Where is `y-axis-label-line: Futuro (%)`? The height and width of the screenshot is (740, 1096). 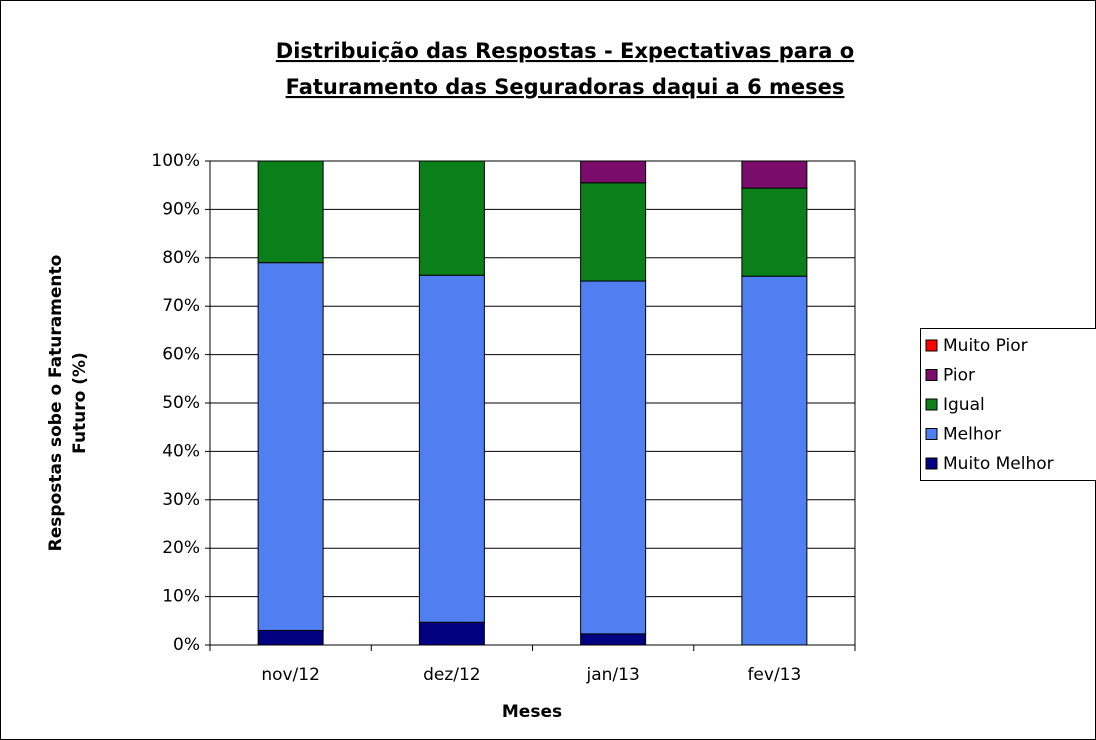
y-axis-label-line: Futuro (%) is located at coordinates (80, 403).